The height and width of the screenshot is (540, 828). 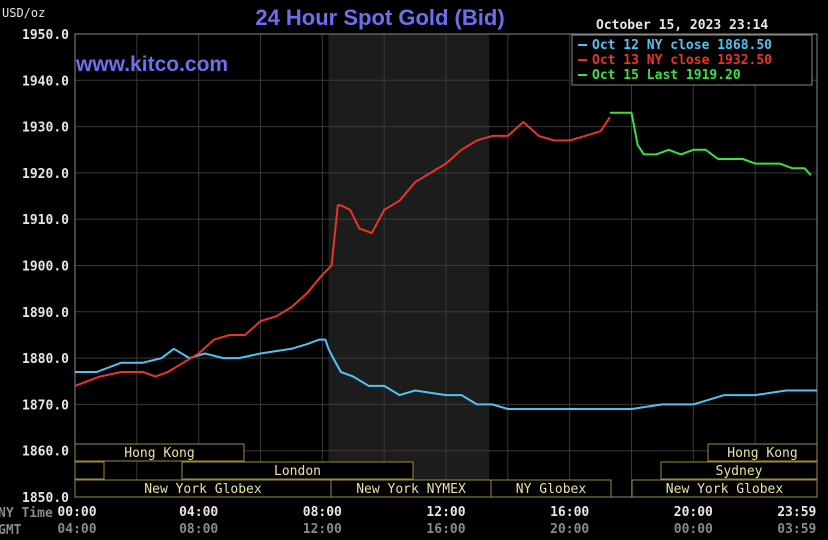 I want to click on chart-title: 24 Hour Spot Gold (Bid), so click(x=379, y=17).